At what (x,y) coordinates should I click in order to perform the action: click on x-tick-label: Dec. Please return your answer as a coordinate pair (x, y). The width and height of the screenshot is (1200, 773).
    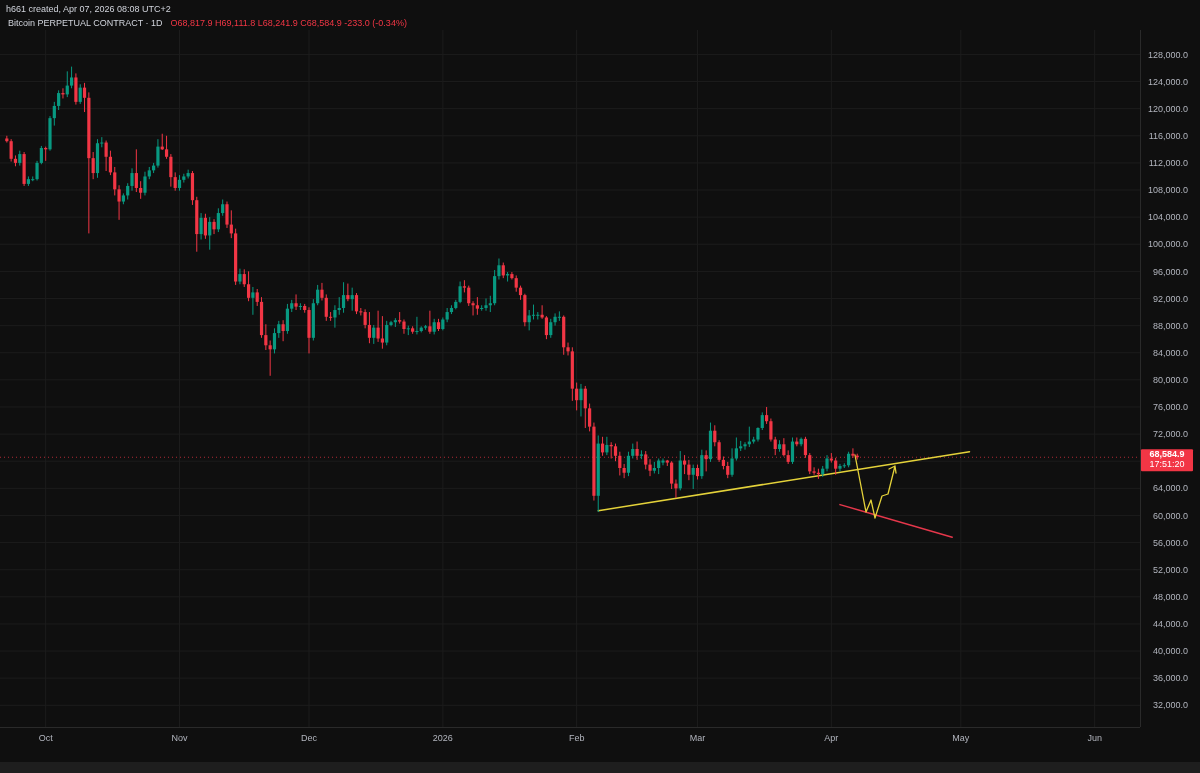
    Looking at the image, I should click on (309, 738).